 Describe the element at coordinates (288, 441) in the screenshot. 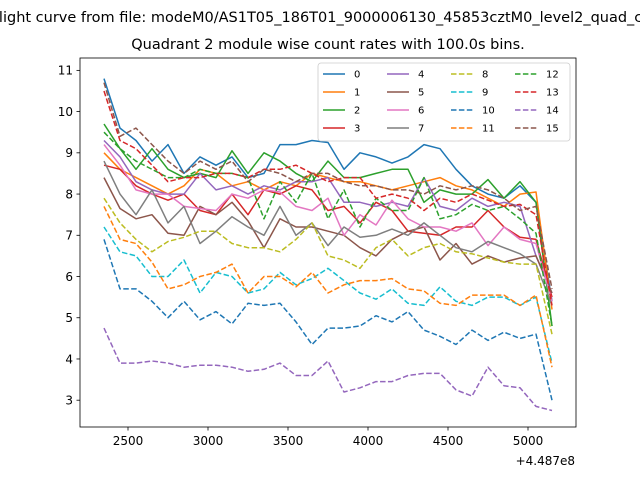

I see `x-tick-label: 3500` at that location.